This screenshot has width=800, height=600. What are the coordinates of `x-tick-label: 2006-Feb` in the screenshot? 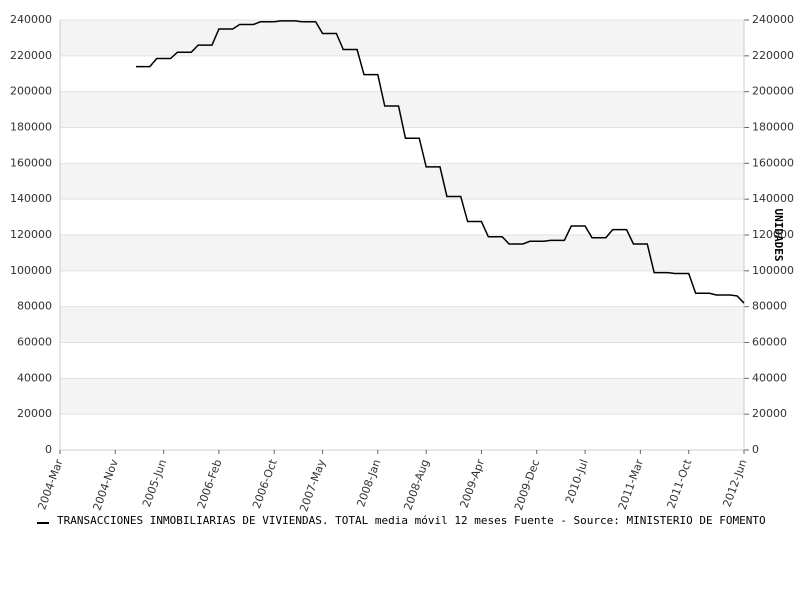 It's located at (210, 484).